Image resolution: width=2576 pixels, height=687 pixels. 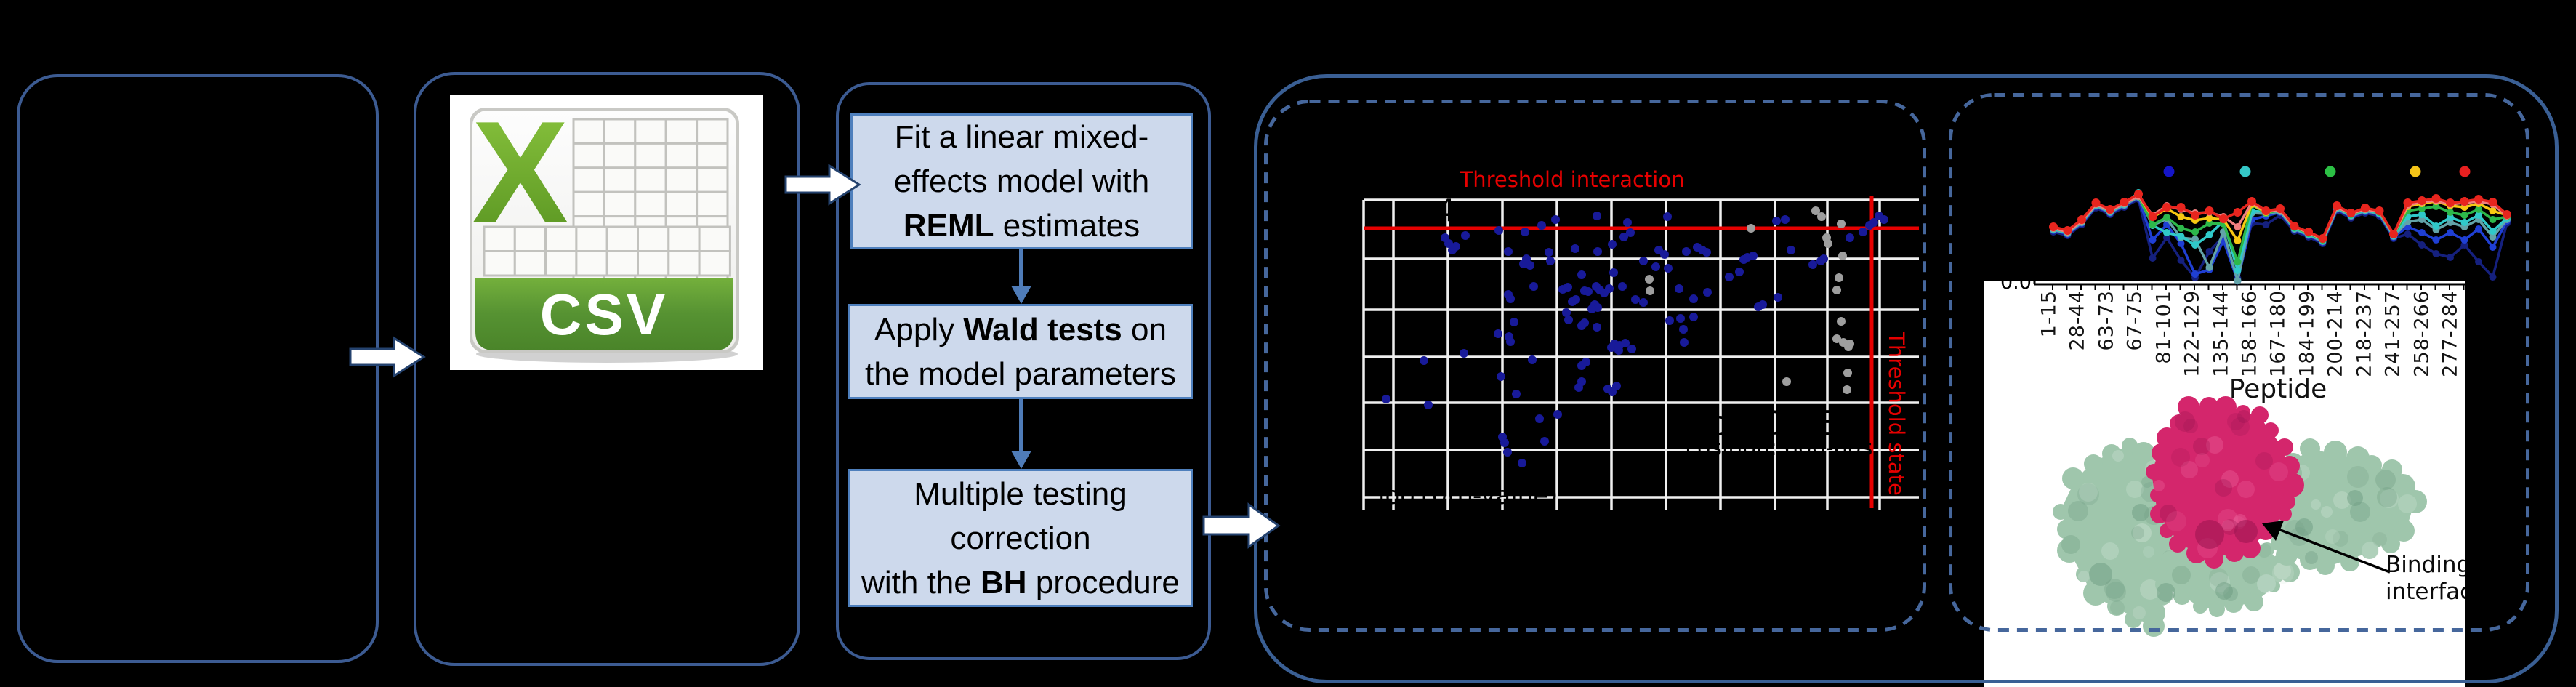 What do you see at coordinates (1021, 226) in the screenshot?
I see `flow-step-line: REML estimates` at bounding box center [1021, 226].